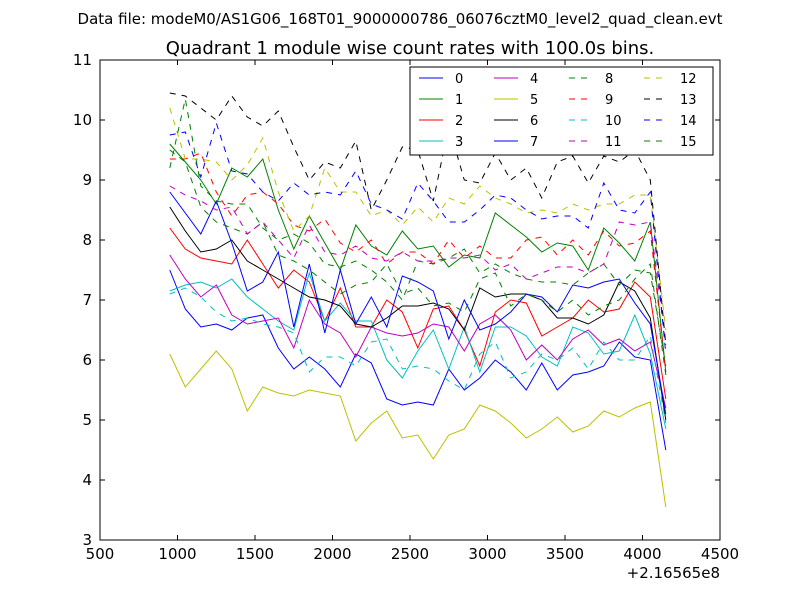  Describe the element at coordinates (613, 121) in the screenshot. I see `legend-label-10: 10` at that location.